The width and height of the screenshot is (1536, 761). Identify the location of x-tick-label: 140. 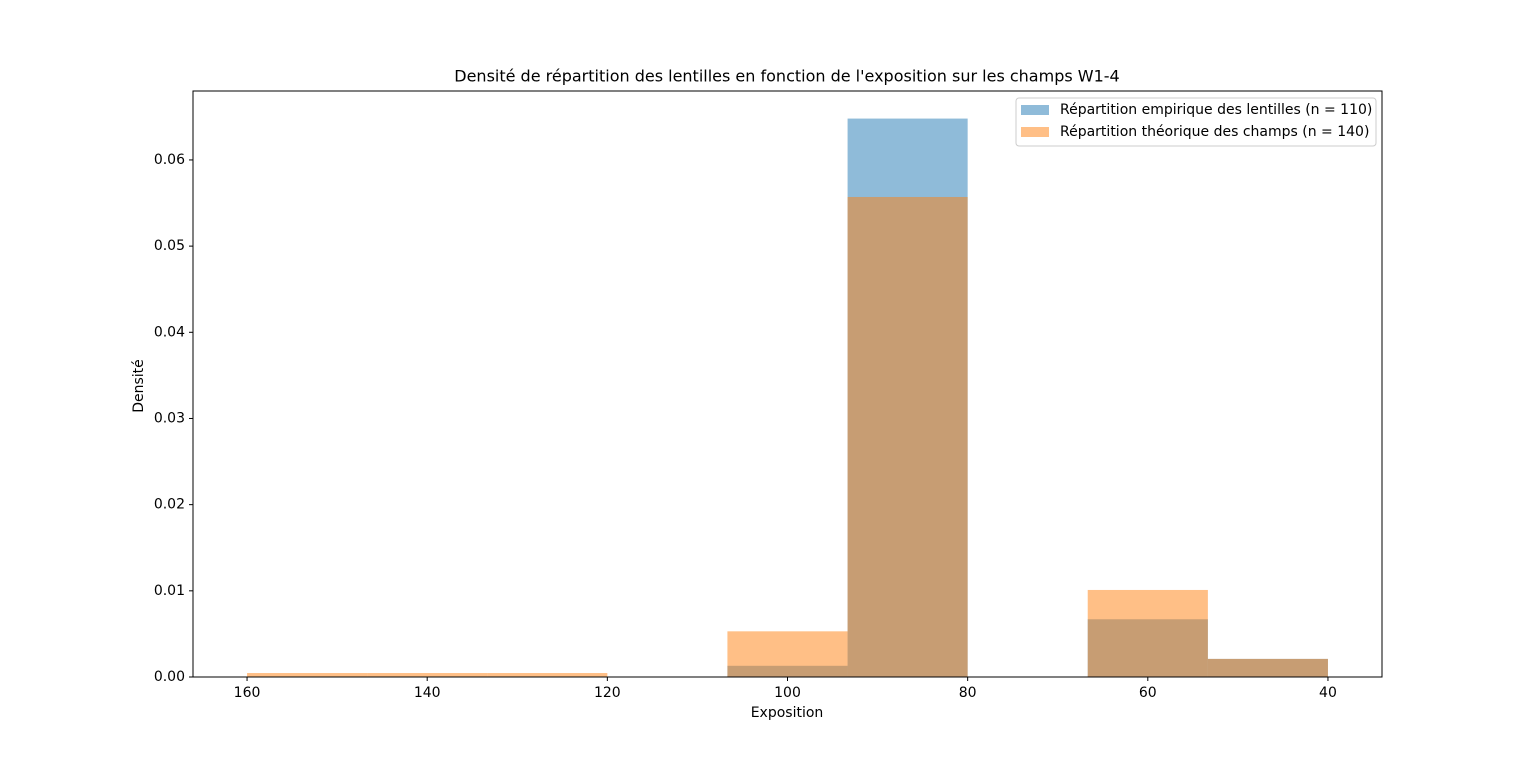
(427, 693).